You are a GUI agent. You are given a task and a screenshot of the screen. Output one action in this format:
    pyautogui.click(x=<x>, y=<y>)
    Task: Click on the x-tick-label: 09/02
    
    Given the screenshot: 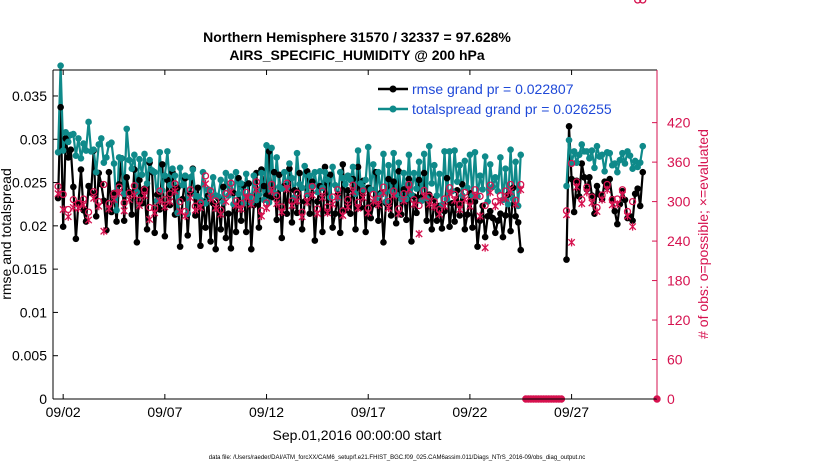 What is the action you would take?
    pyautogui.click(x=63, y=412)
    